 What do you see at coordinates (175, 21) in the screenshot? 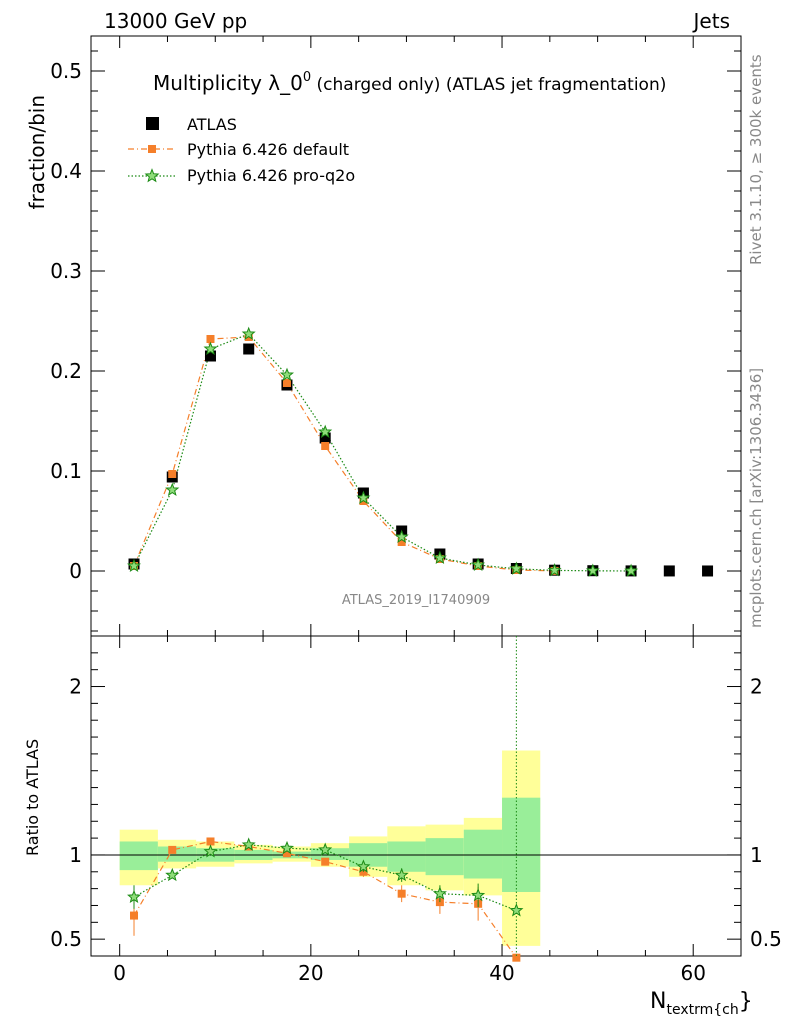
I see `header-energy-label: 13000 GeV pp` at bounding box center [175, 21].